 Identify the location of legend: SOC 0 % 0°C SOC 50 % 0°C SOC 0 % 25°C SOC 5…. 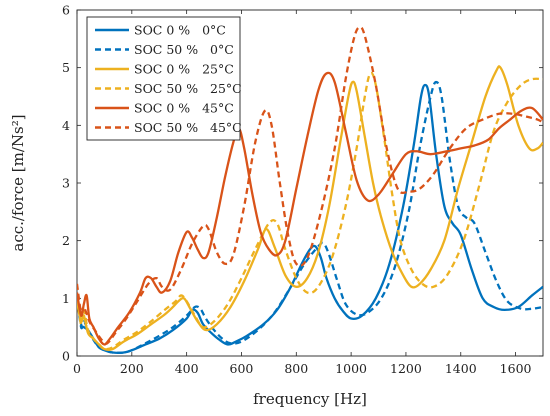
(164, 78).